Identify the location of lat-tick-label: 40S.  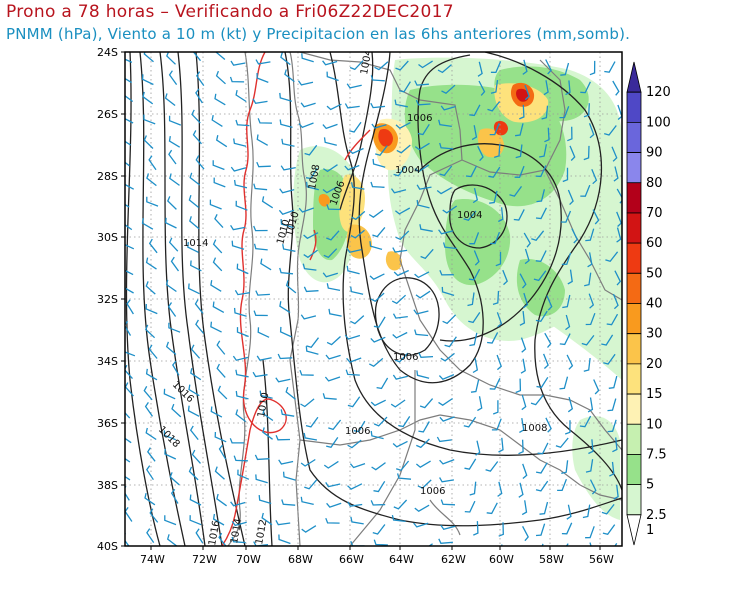
(107, 546).